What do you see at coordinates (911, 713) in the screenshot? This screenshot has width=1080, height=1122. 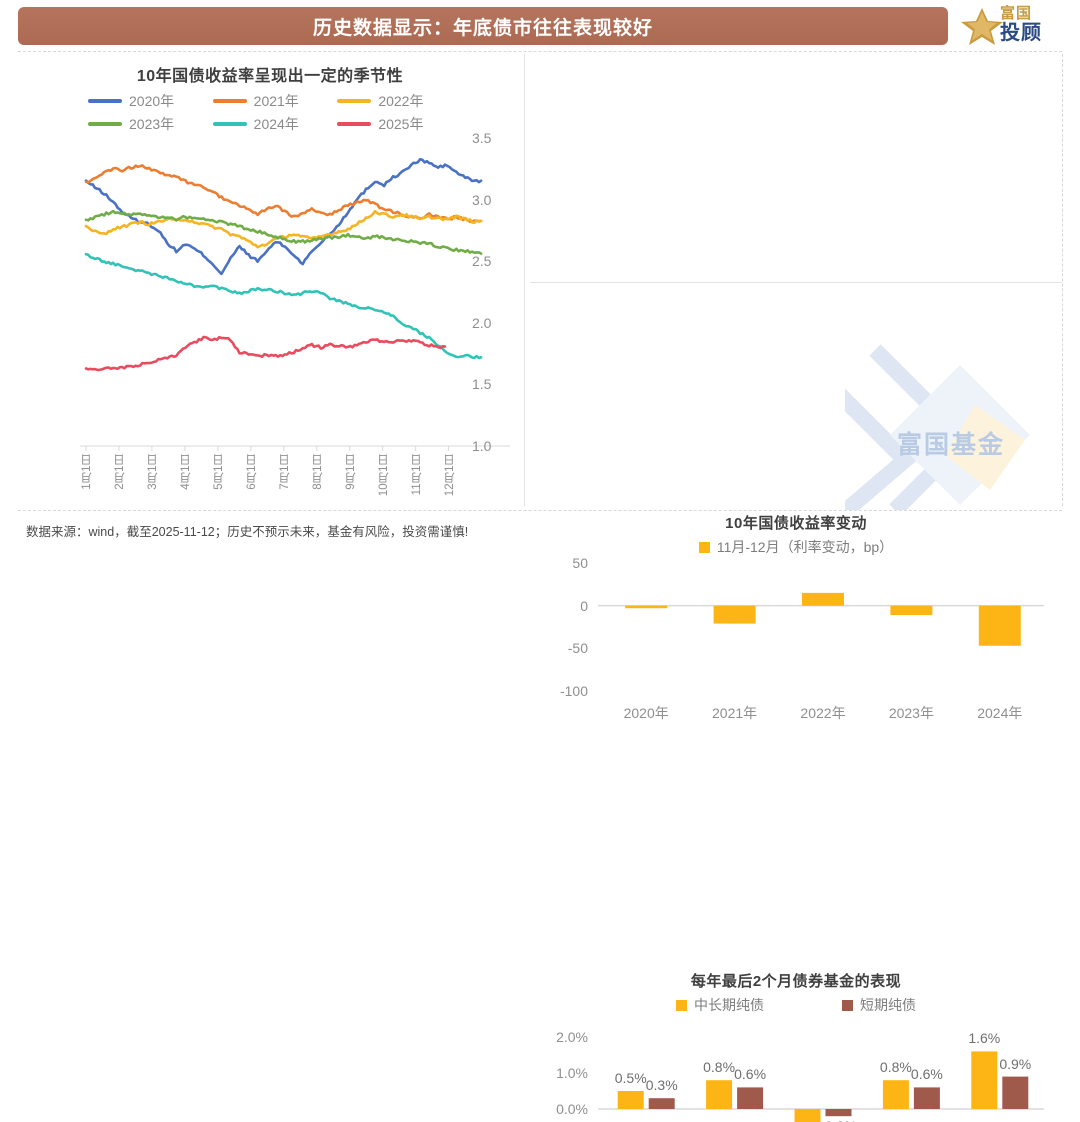 I see `yield-change-x-tick: 2023年` at bounding box center [911, 713].